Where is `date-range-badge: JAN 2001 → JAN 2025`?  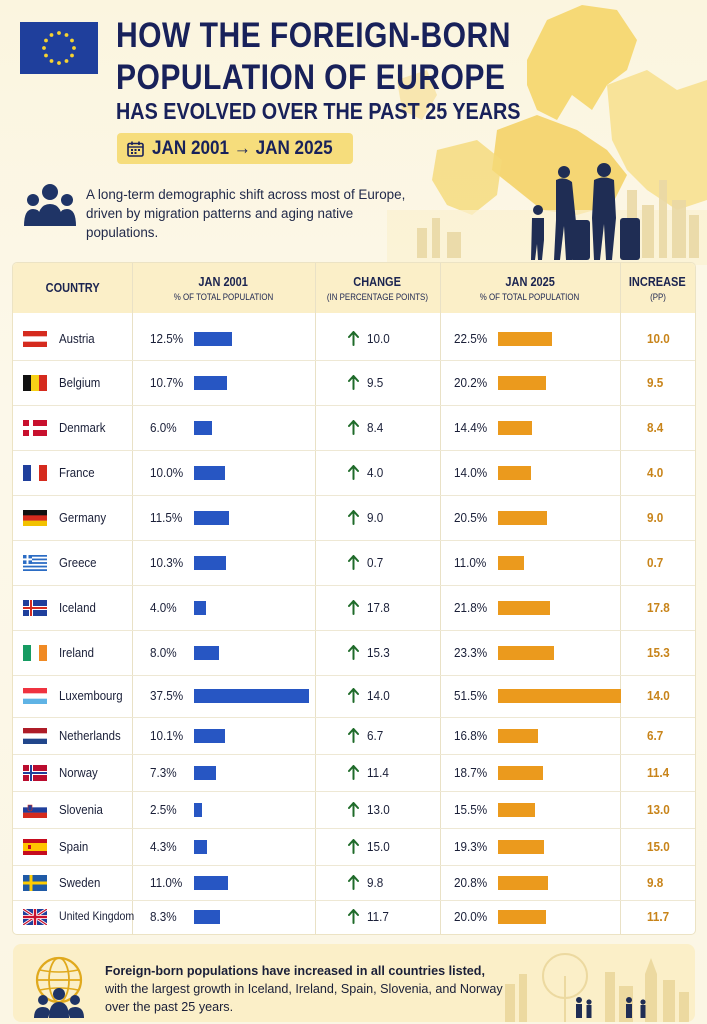
date-range-badge: JAN 2001 → JAN 2025 is located at coordinates (235, 148).